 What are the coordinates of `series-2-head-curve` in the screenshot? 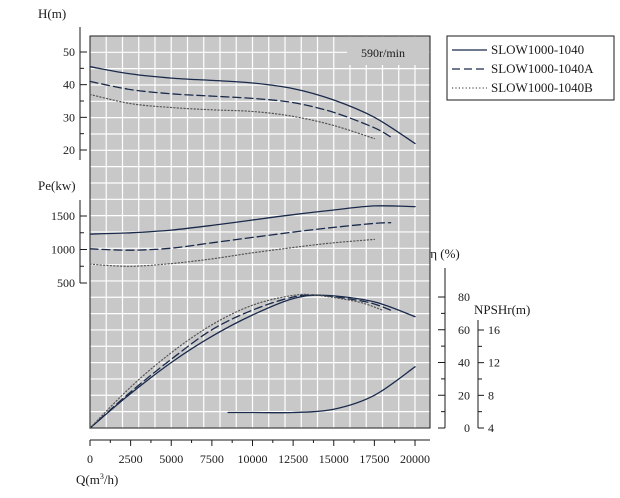 It's located at (240, 109).